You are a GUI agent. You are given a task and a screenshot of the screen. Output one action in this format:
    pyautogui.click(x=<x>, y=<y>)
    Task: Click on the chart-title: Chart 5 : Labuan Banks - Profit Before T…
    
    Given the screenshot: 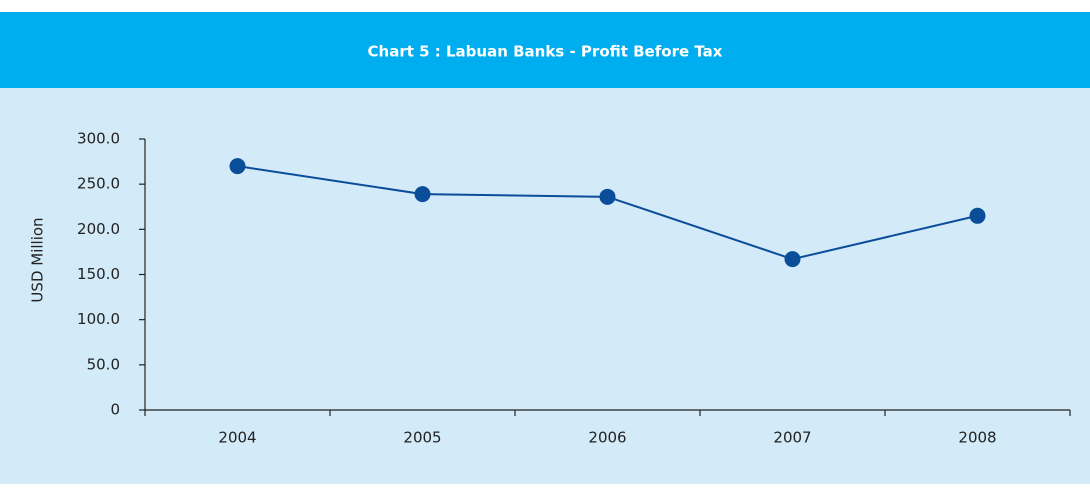 What is the action you would take?
    pyautogui.click(x=545, y=52)
    